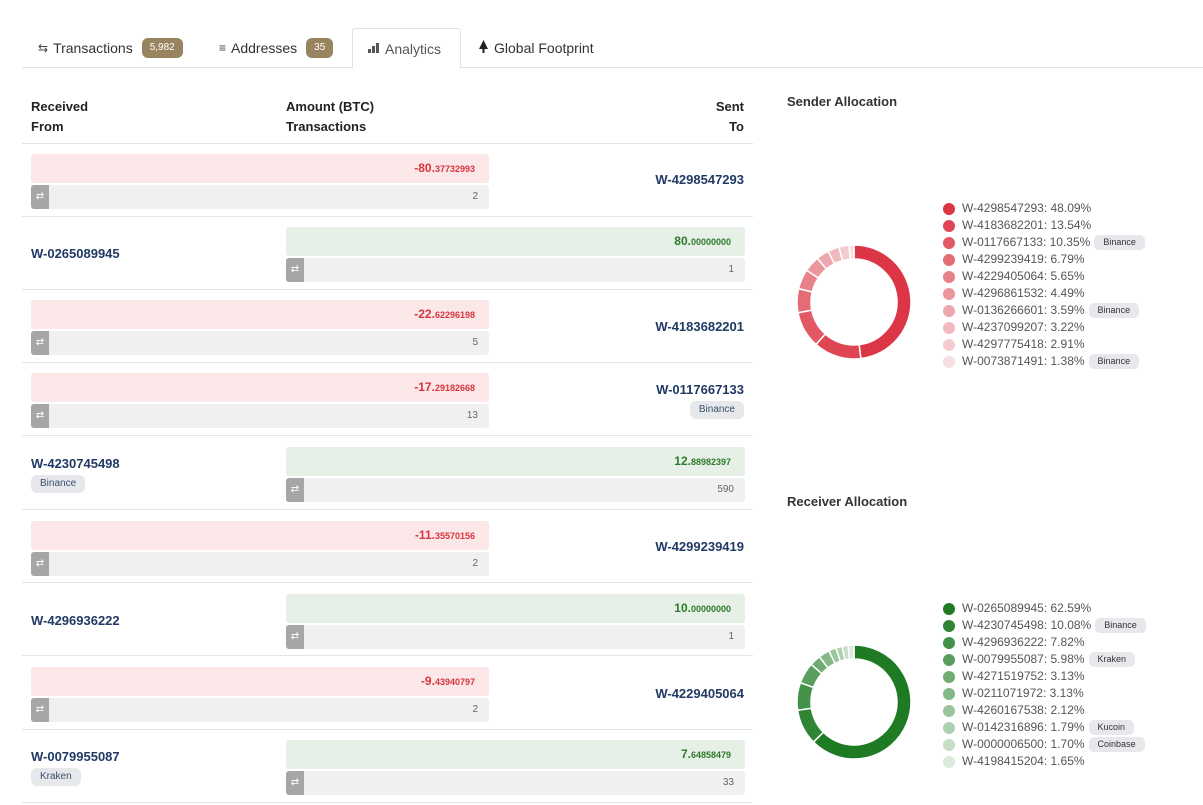  I want to click on received-from-header: Received From, so click(60, 116).